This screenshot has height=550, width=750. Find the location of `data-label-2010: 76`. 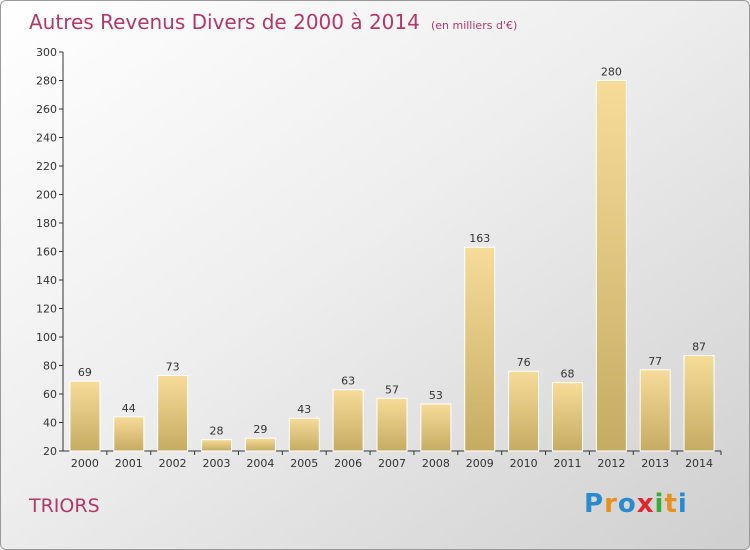

data-label-2010: 76 is located at coordinates (524, 362).